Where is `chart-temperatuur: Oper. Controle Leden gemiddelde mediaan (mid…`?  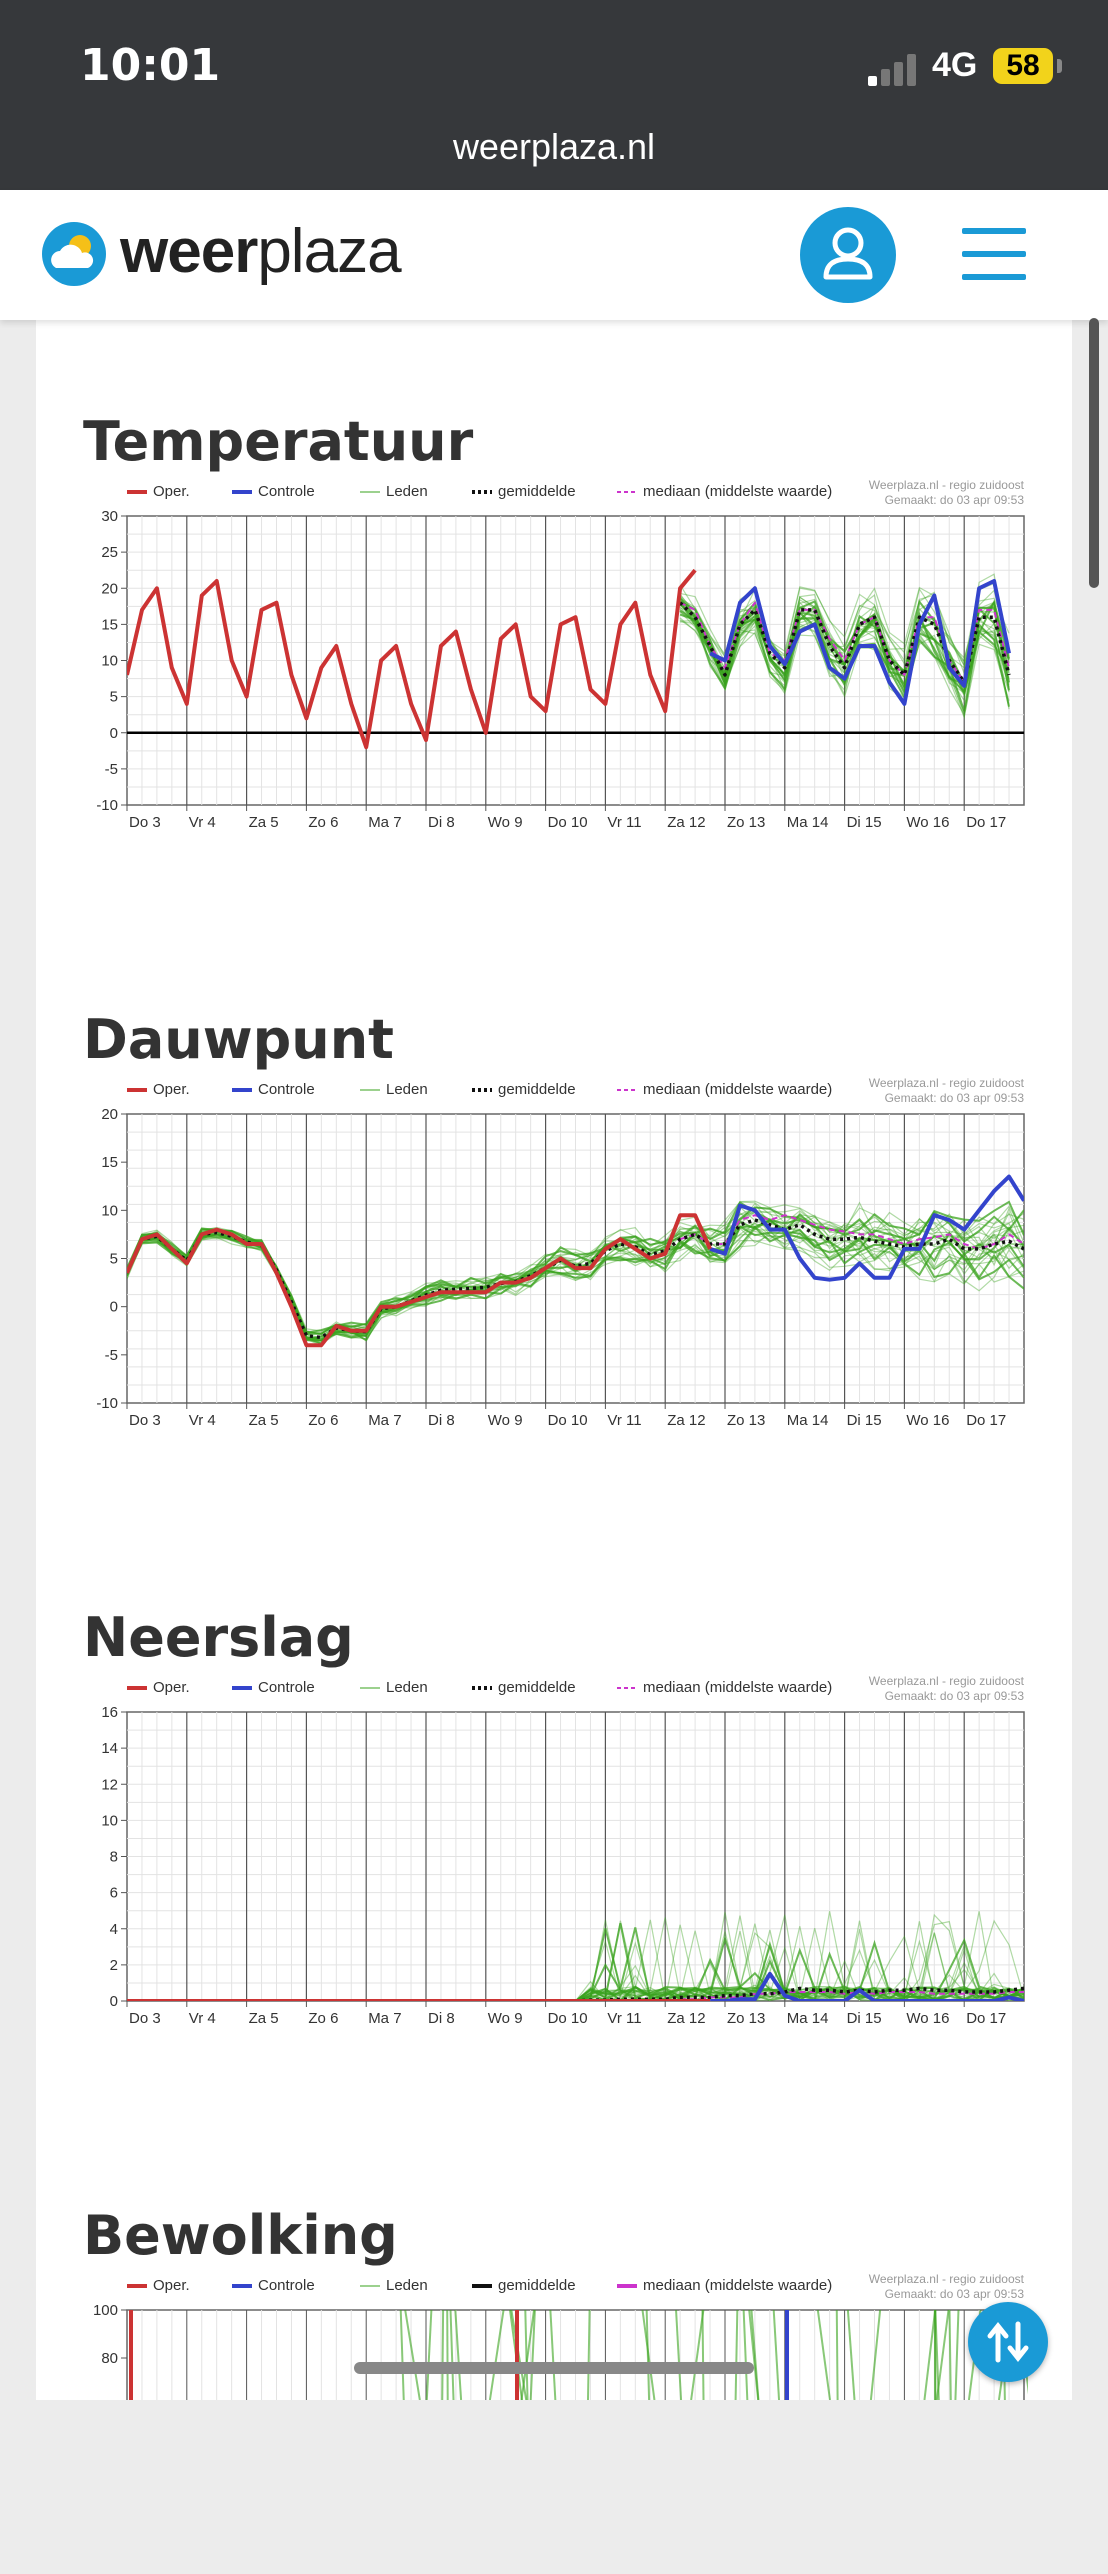
chart-temperatuur: Oper. Controle Leden gemiddelde mediaan (mid… is located at coordinates (554, 630).